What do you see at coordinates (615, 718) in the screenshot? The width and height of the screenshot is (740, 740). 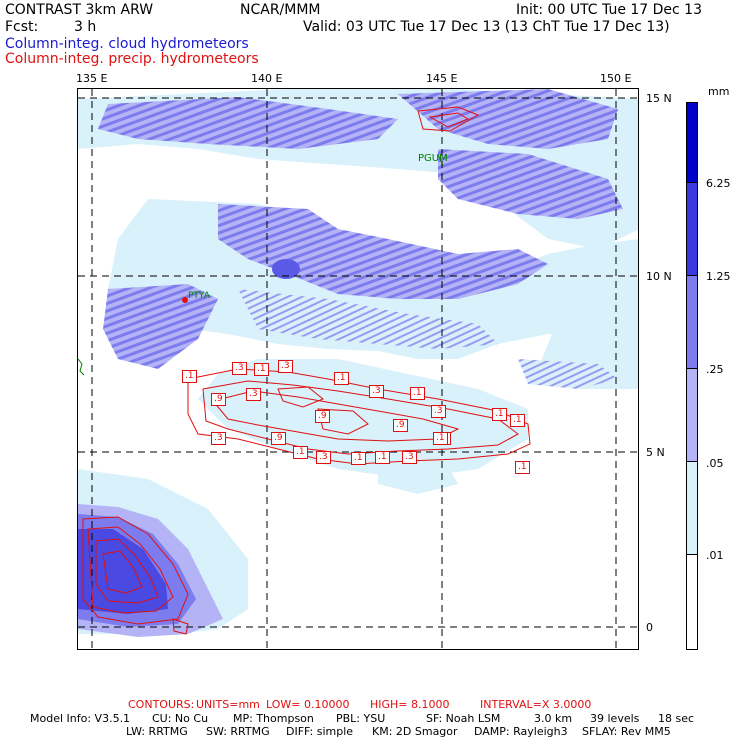 I see `footer-levels: 39 levels` at bounding box center [615, 718].